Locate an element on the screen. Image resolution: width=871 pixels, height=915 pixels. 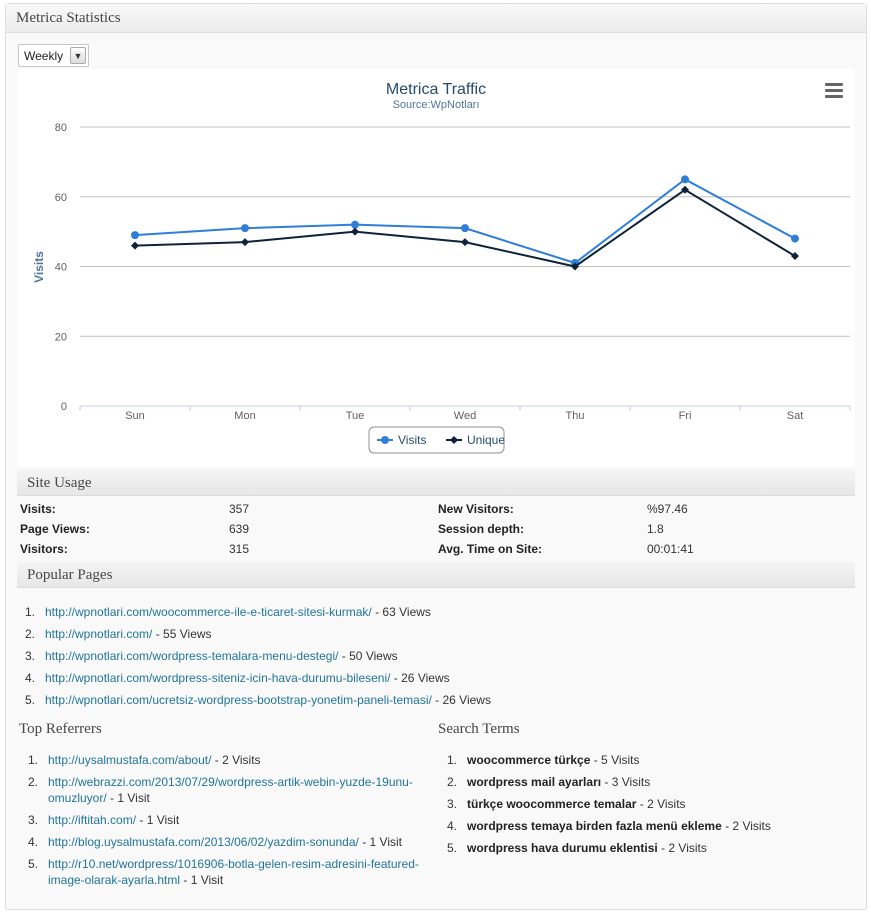
y-tick-label: 0 is located at coordinates (64, 407).